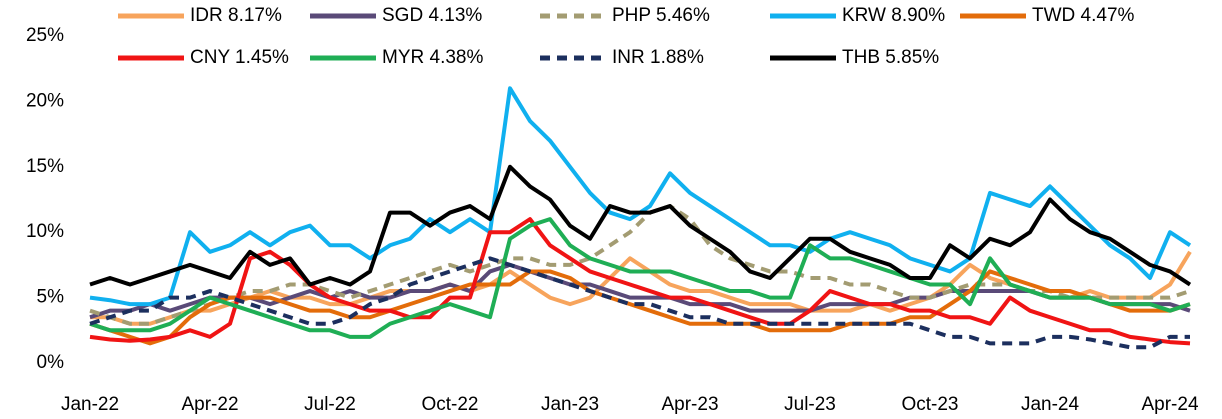 The height and width of the screenshot is (419, 1222). What do you see at coordinates (236, 15) in the screenshot?
I see `legend-label: IDR 8.17%` at bounding box center [236, 15].